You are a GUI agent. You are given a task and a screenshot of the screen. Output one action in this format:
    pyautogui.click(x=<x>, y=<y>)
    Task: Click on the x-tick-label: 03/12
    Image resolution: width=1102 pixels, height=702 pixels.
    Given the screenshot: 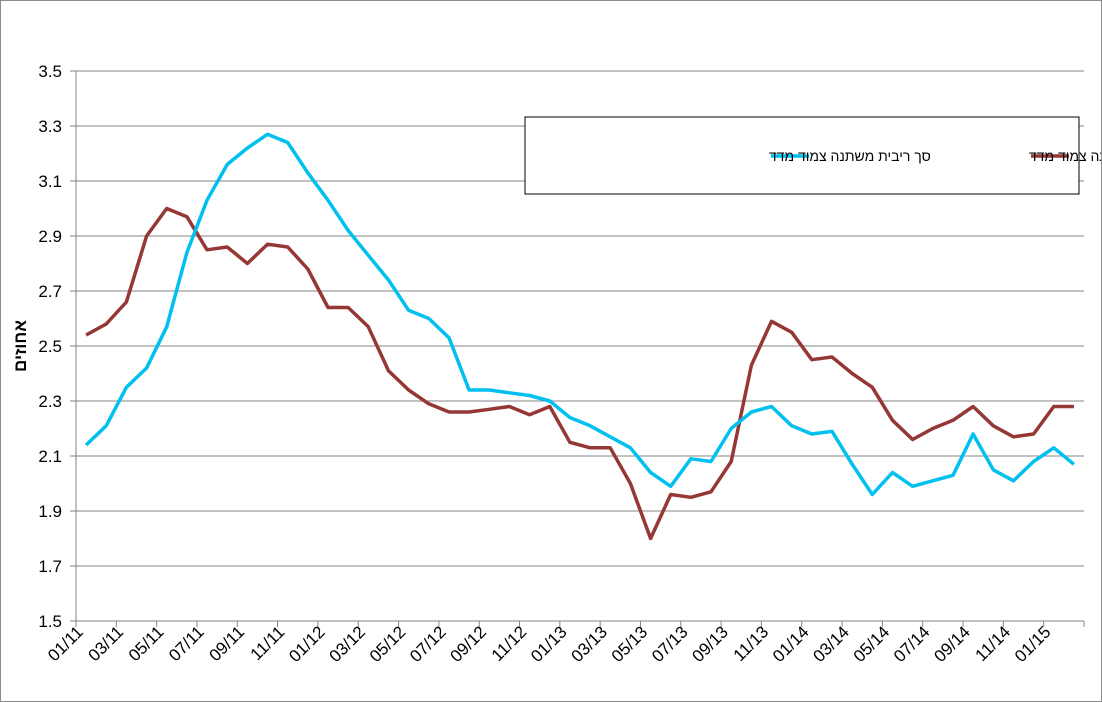 What is the action you would take?
    pyautogui.click(x=348, y=644)
    